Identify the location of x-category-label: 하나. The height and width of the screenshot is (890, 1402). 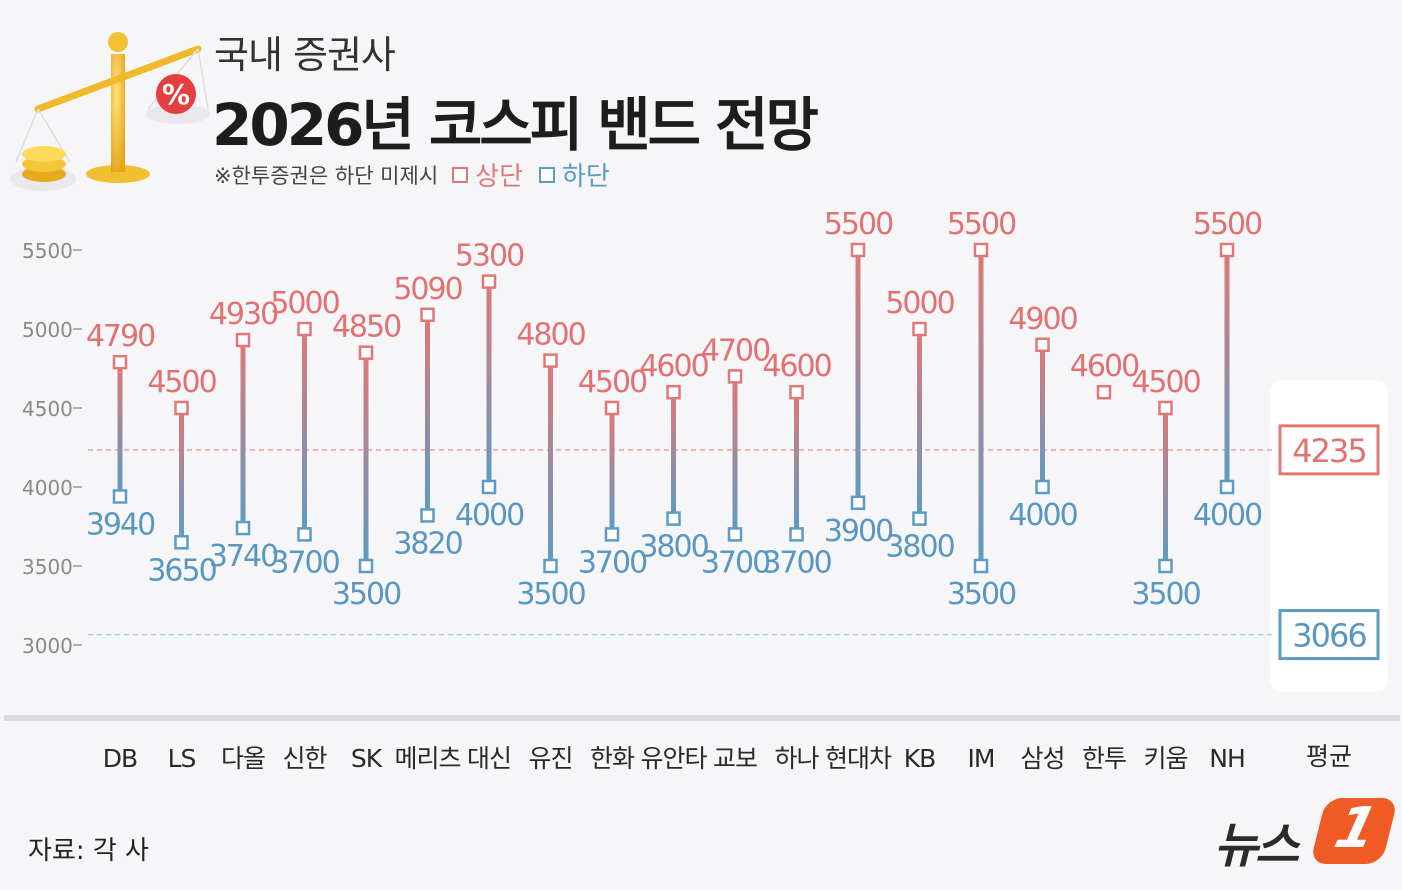
(796, 758).